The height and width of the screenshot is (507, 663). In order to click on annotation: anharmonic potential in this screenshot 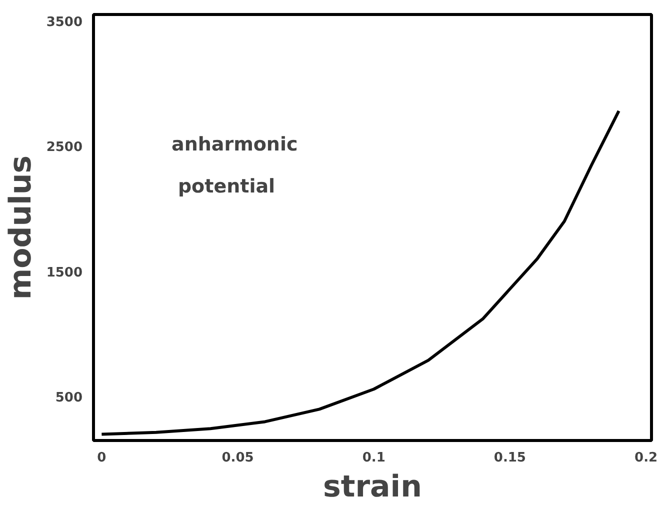, I will do `click(235, 166)`.